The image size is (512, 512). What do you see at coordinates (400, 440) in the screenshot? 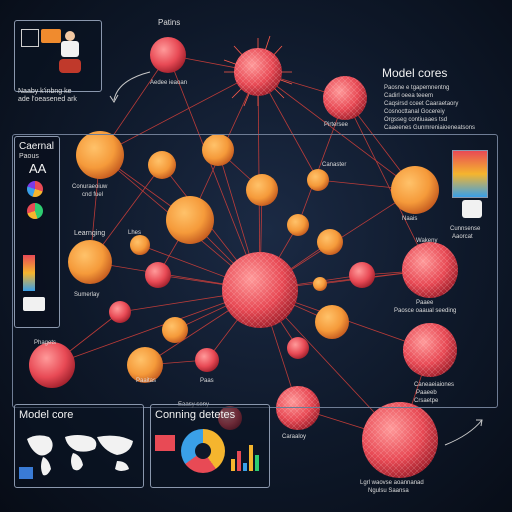
I see `node-bottom-right-core-mesh` at bounding box center [400, 440].